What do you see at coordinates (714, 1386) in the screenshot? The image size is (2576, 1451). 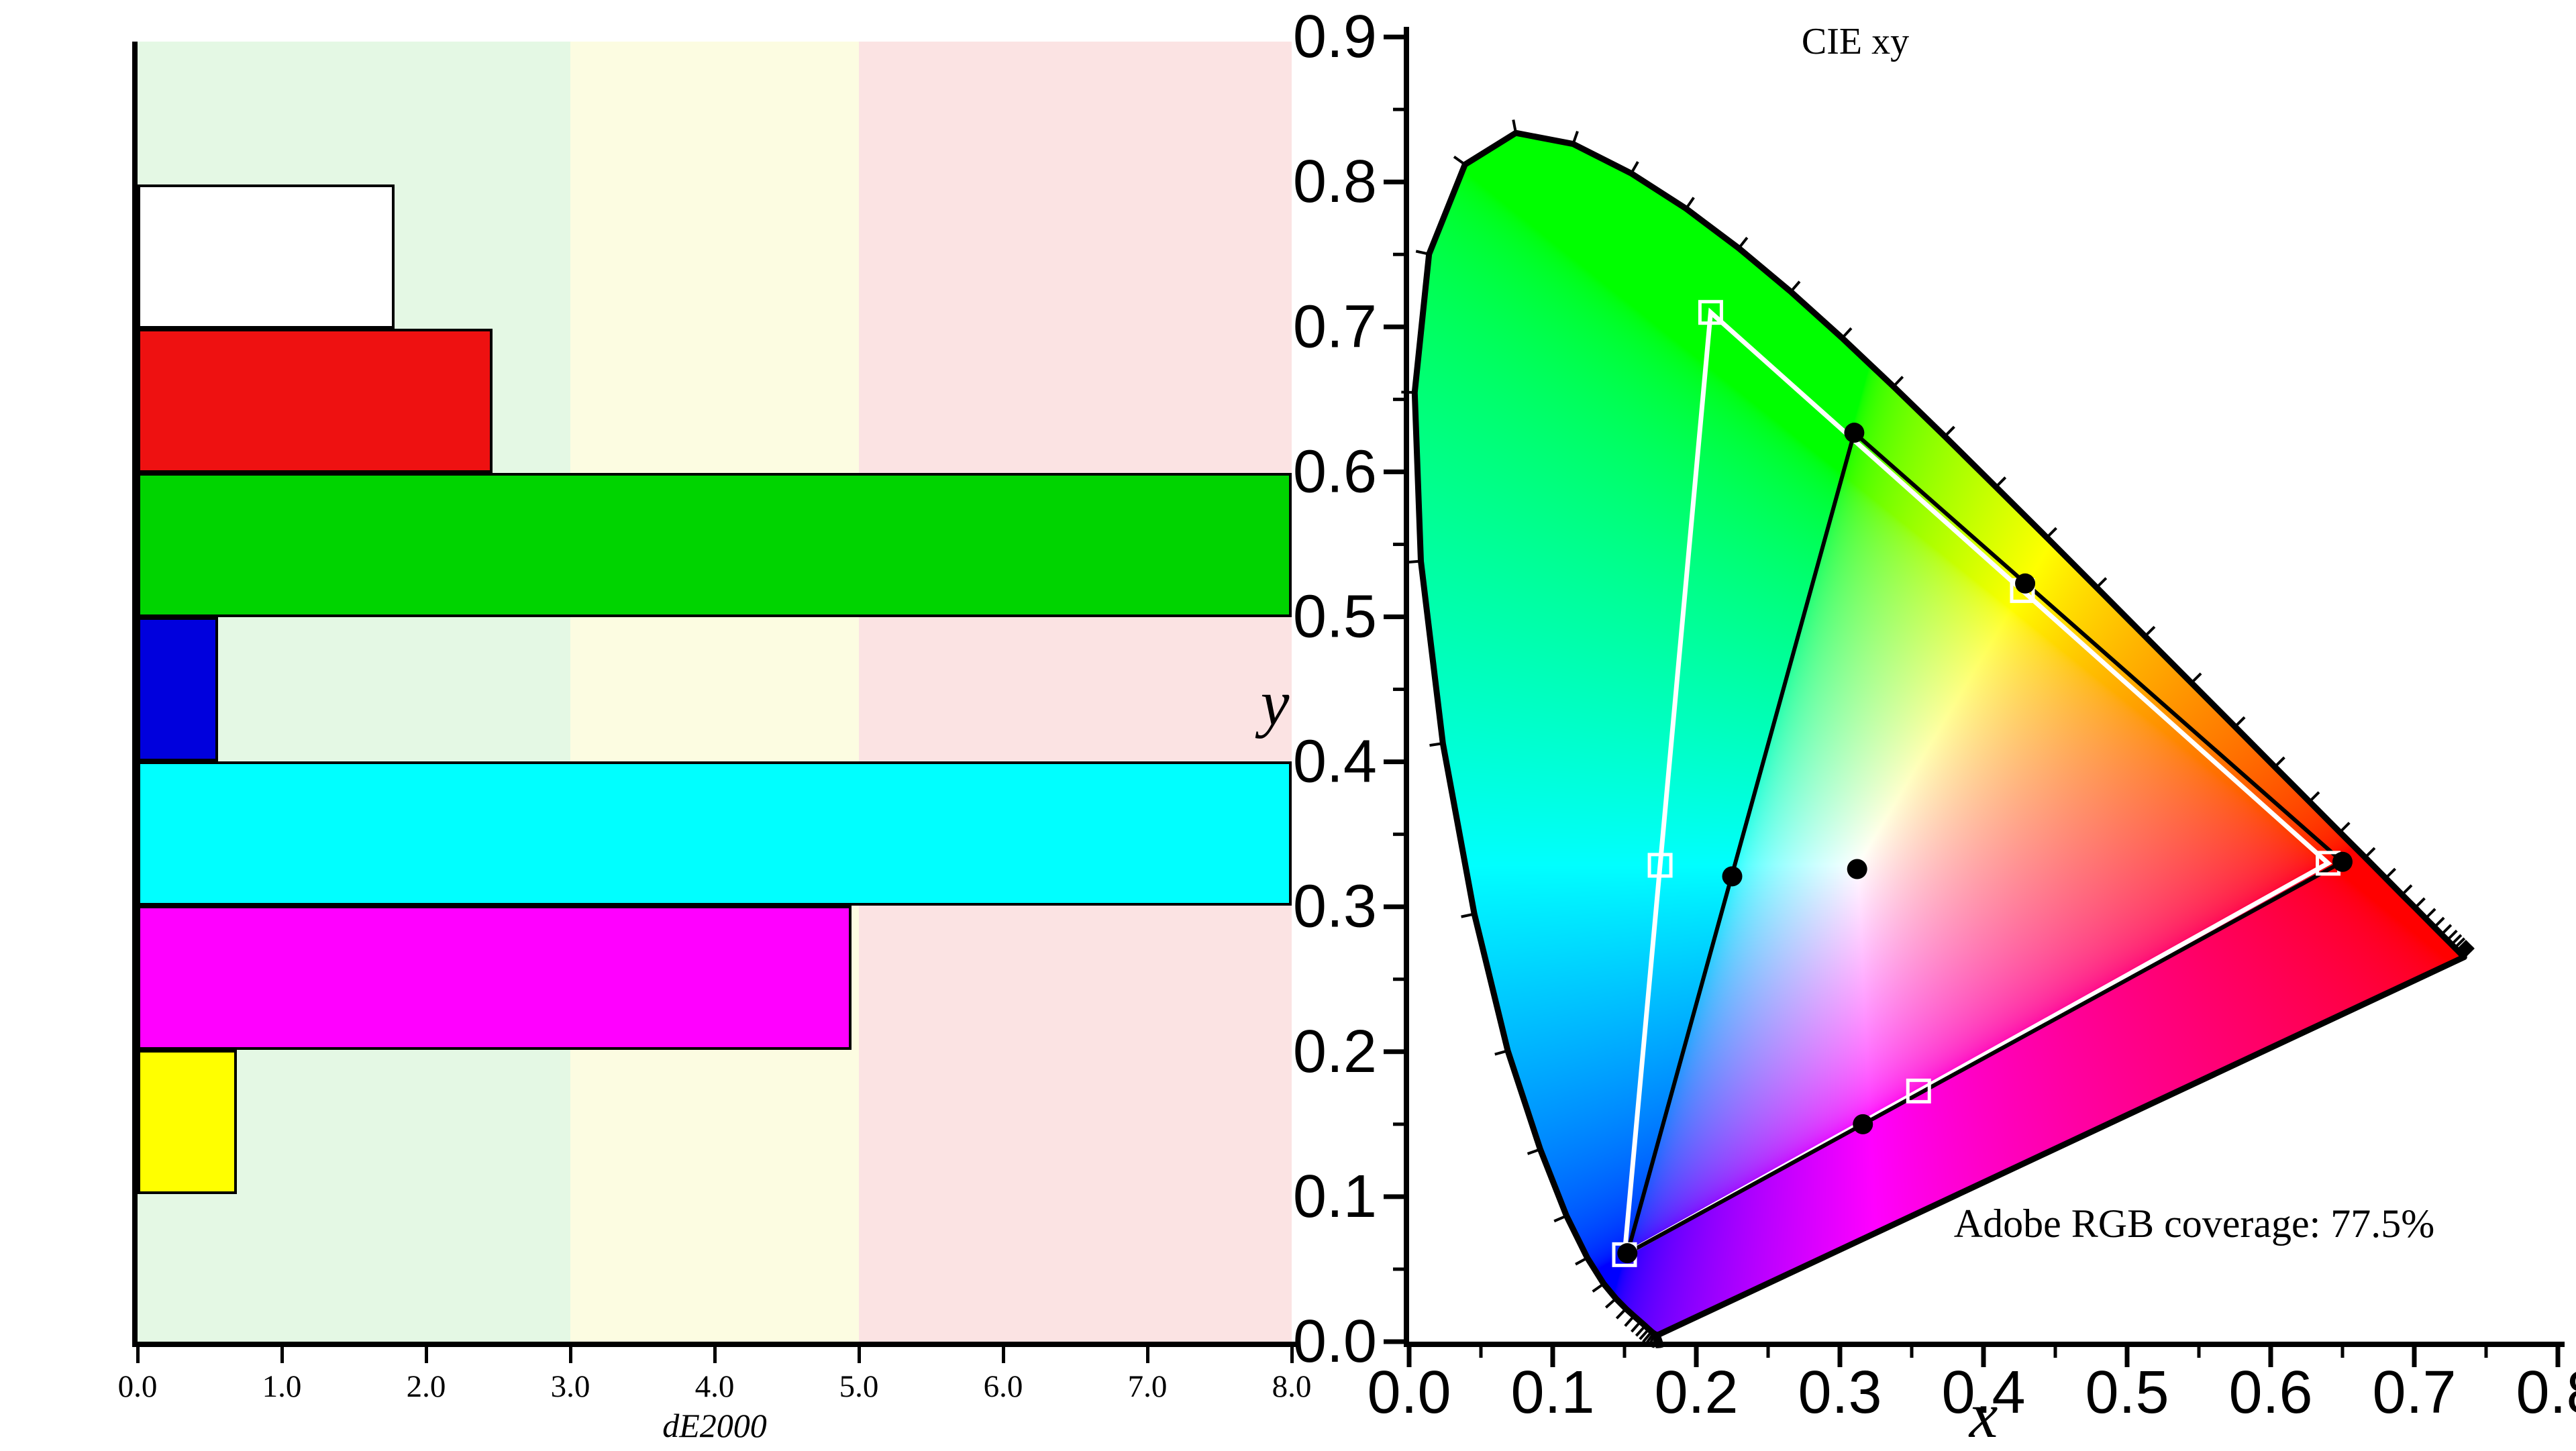 I see `bar-chart-x-tick-label: 4.0` at bounding box center [714, 1386].